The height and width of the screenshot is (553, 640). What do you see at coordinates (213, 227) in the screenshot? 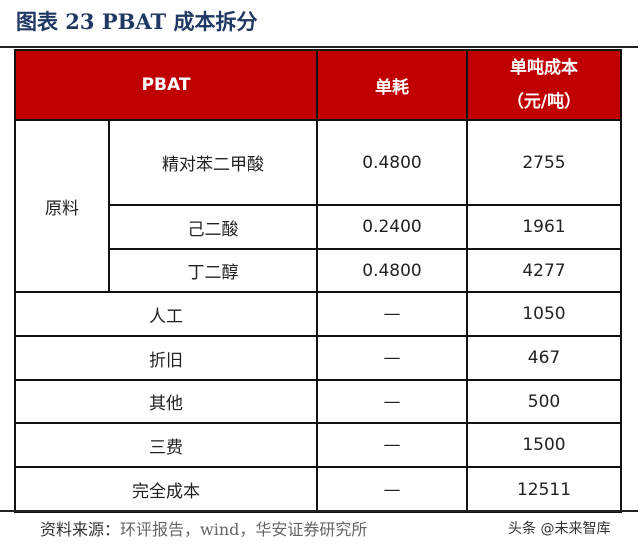
I see `row-name: 己二酸` at bounding box center [213, 227].